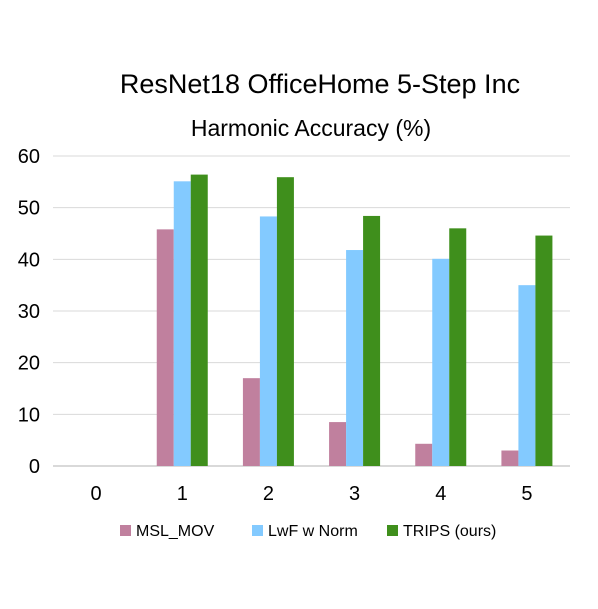  I want to click on bar-trips-ours--3, so click(372, 340).